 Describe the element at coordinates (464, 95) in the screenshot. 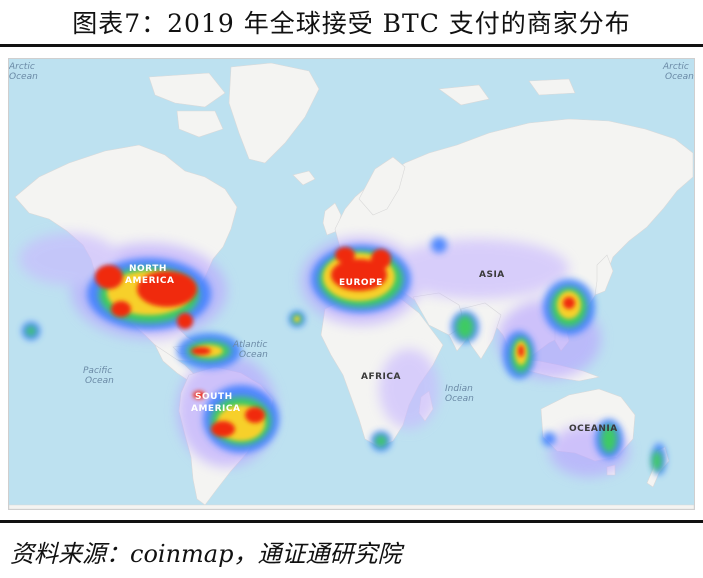

I see `arctic-islands-russia` at that location.